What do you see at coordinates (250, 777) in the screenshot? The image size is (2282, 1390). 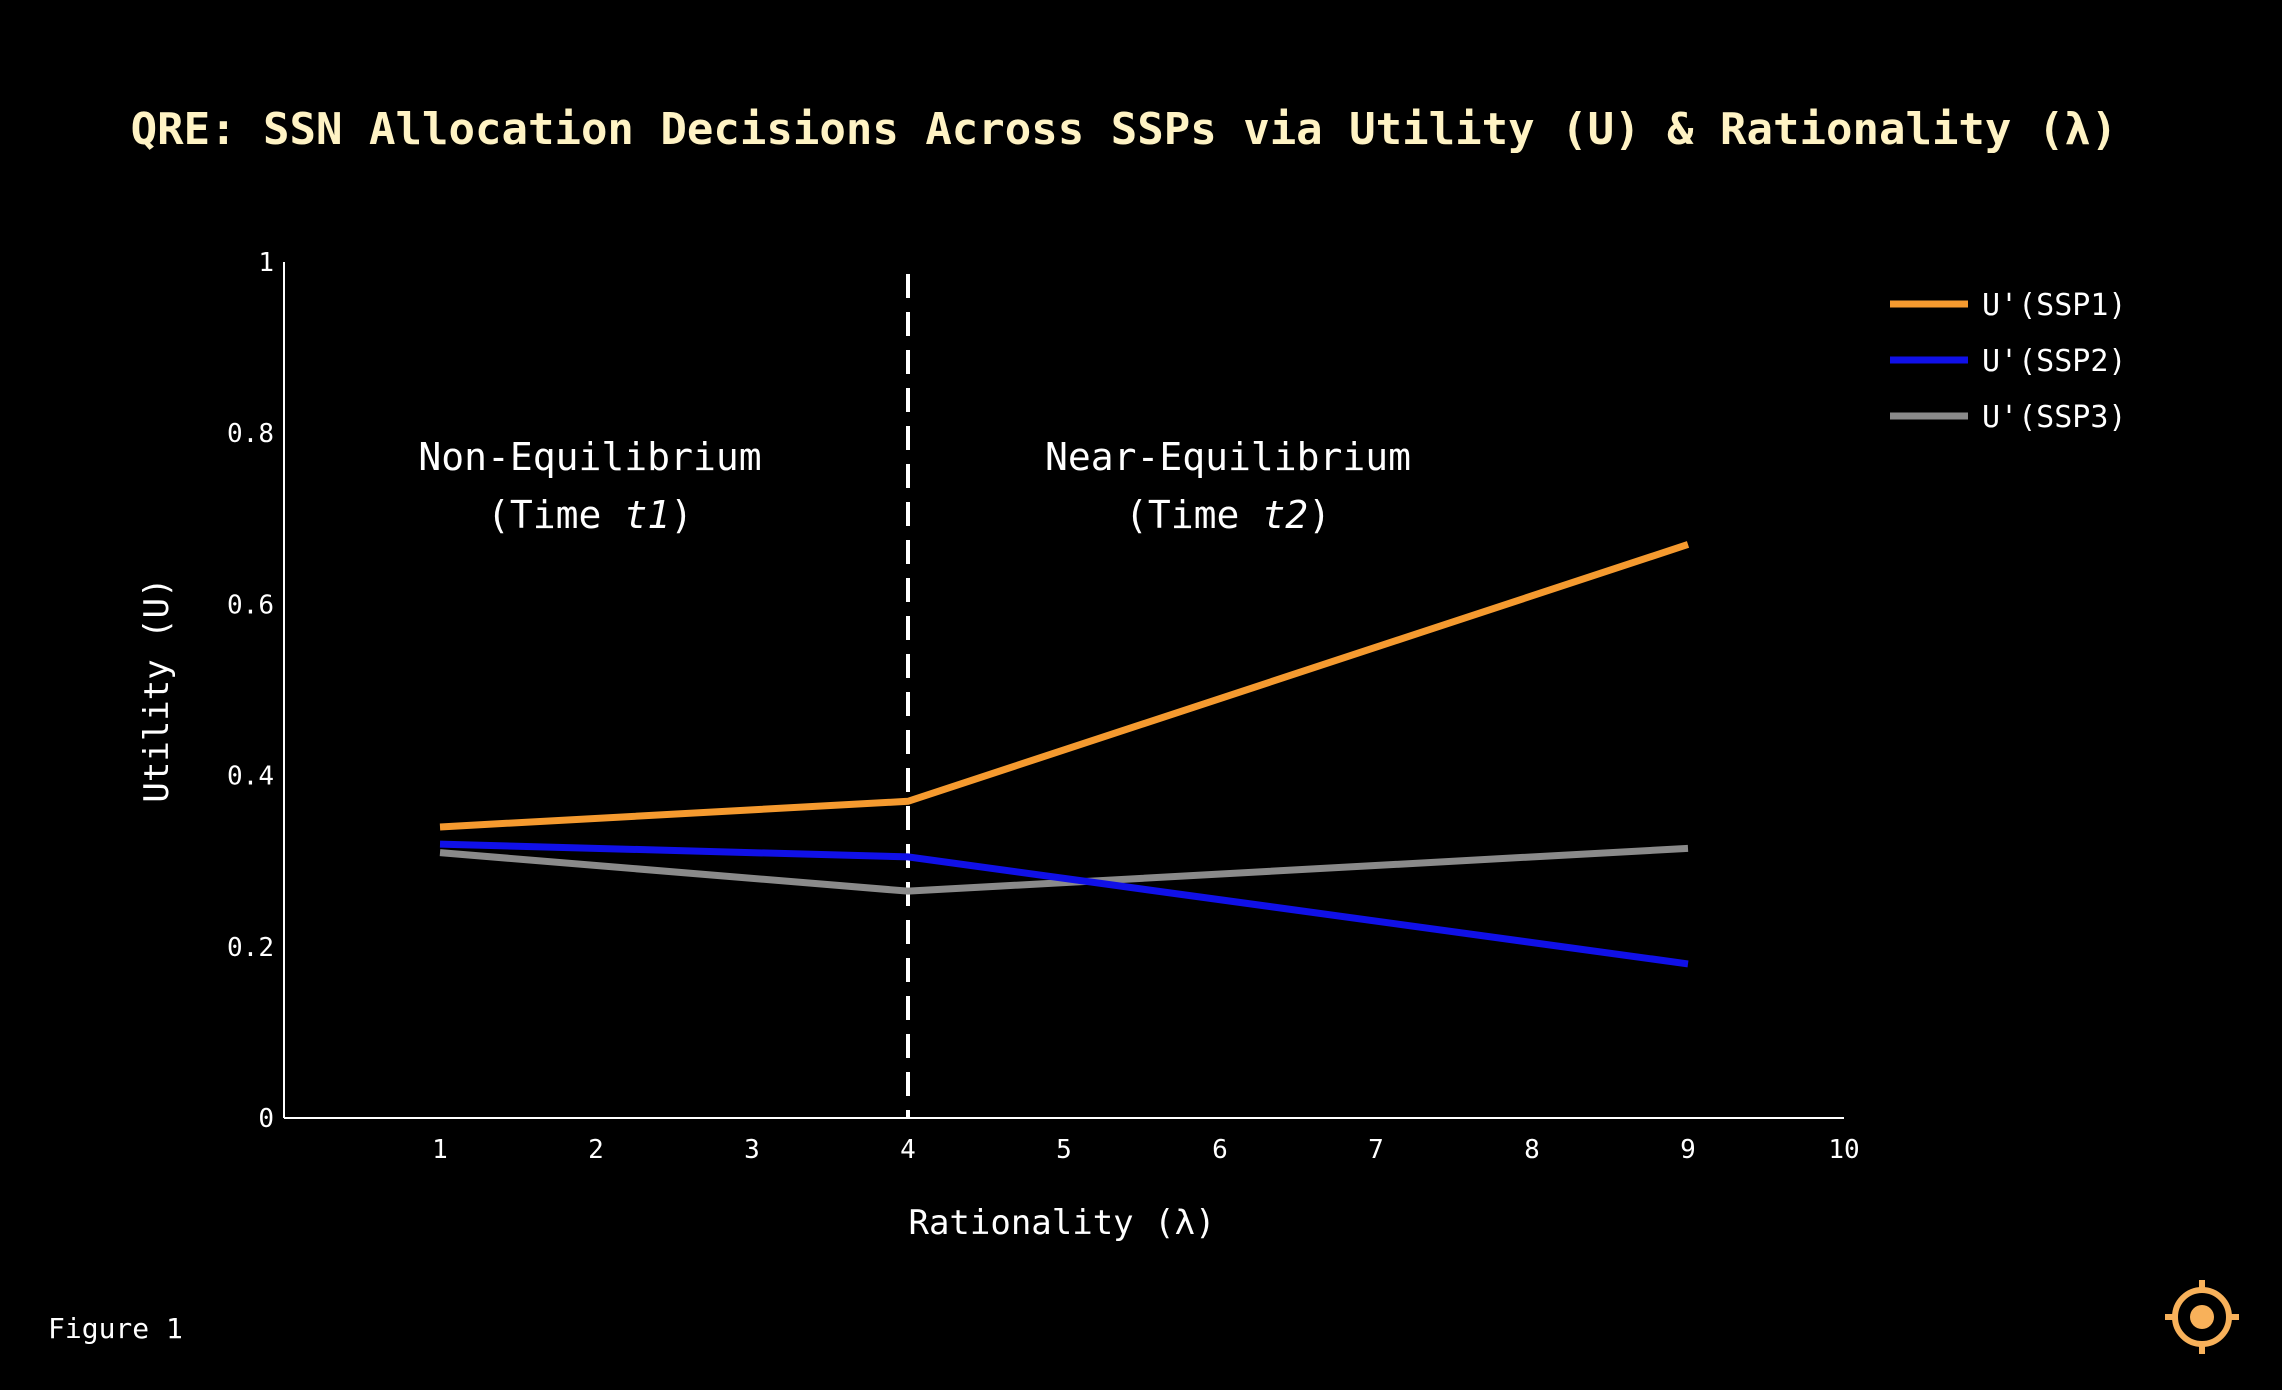 I see `y-tick-label: 0.4` at bounding box center [250, 777].